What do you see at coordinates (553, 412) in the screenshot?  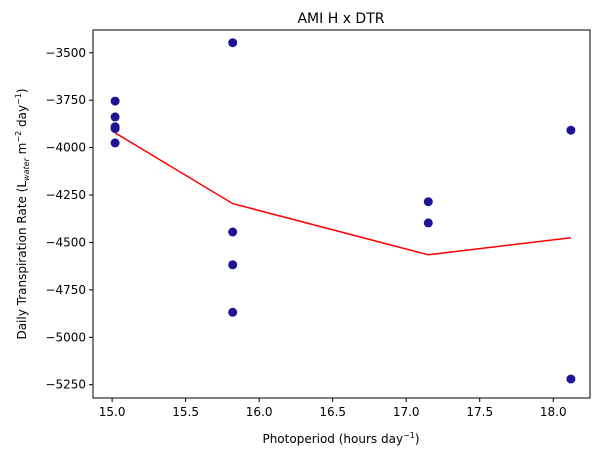 I see `x-tick-label: 18.0` at bounding box center [553, 412].